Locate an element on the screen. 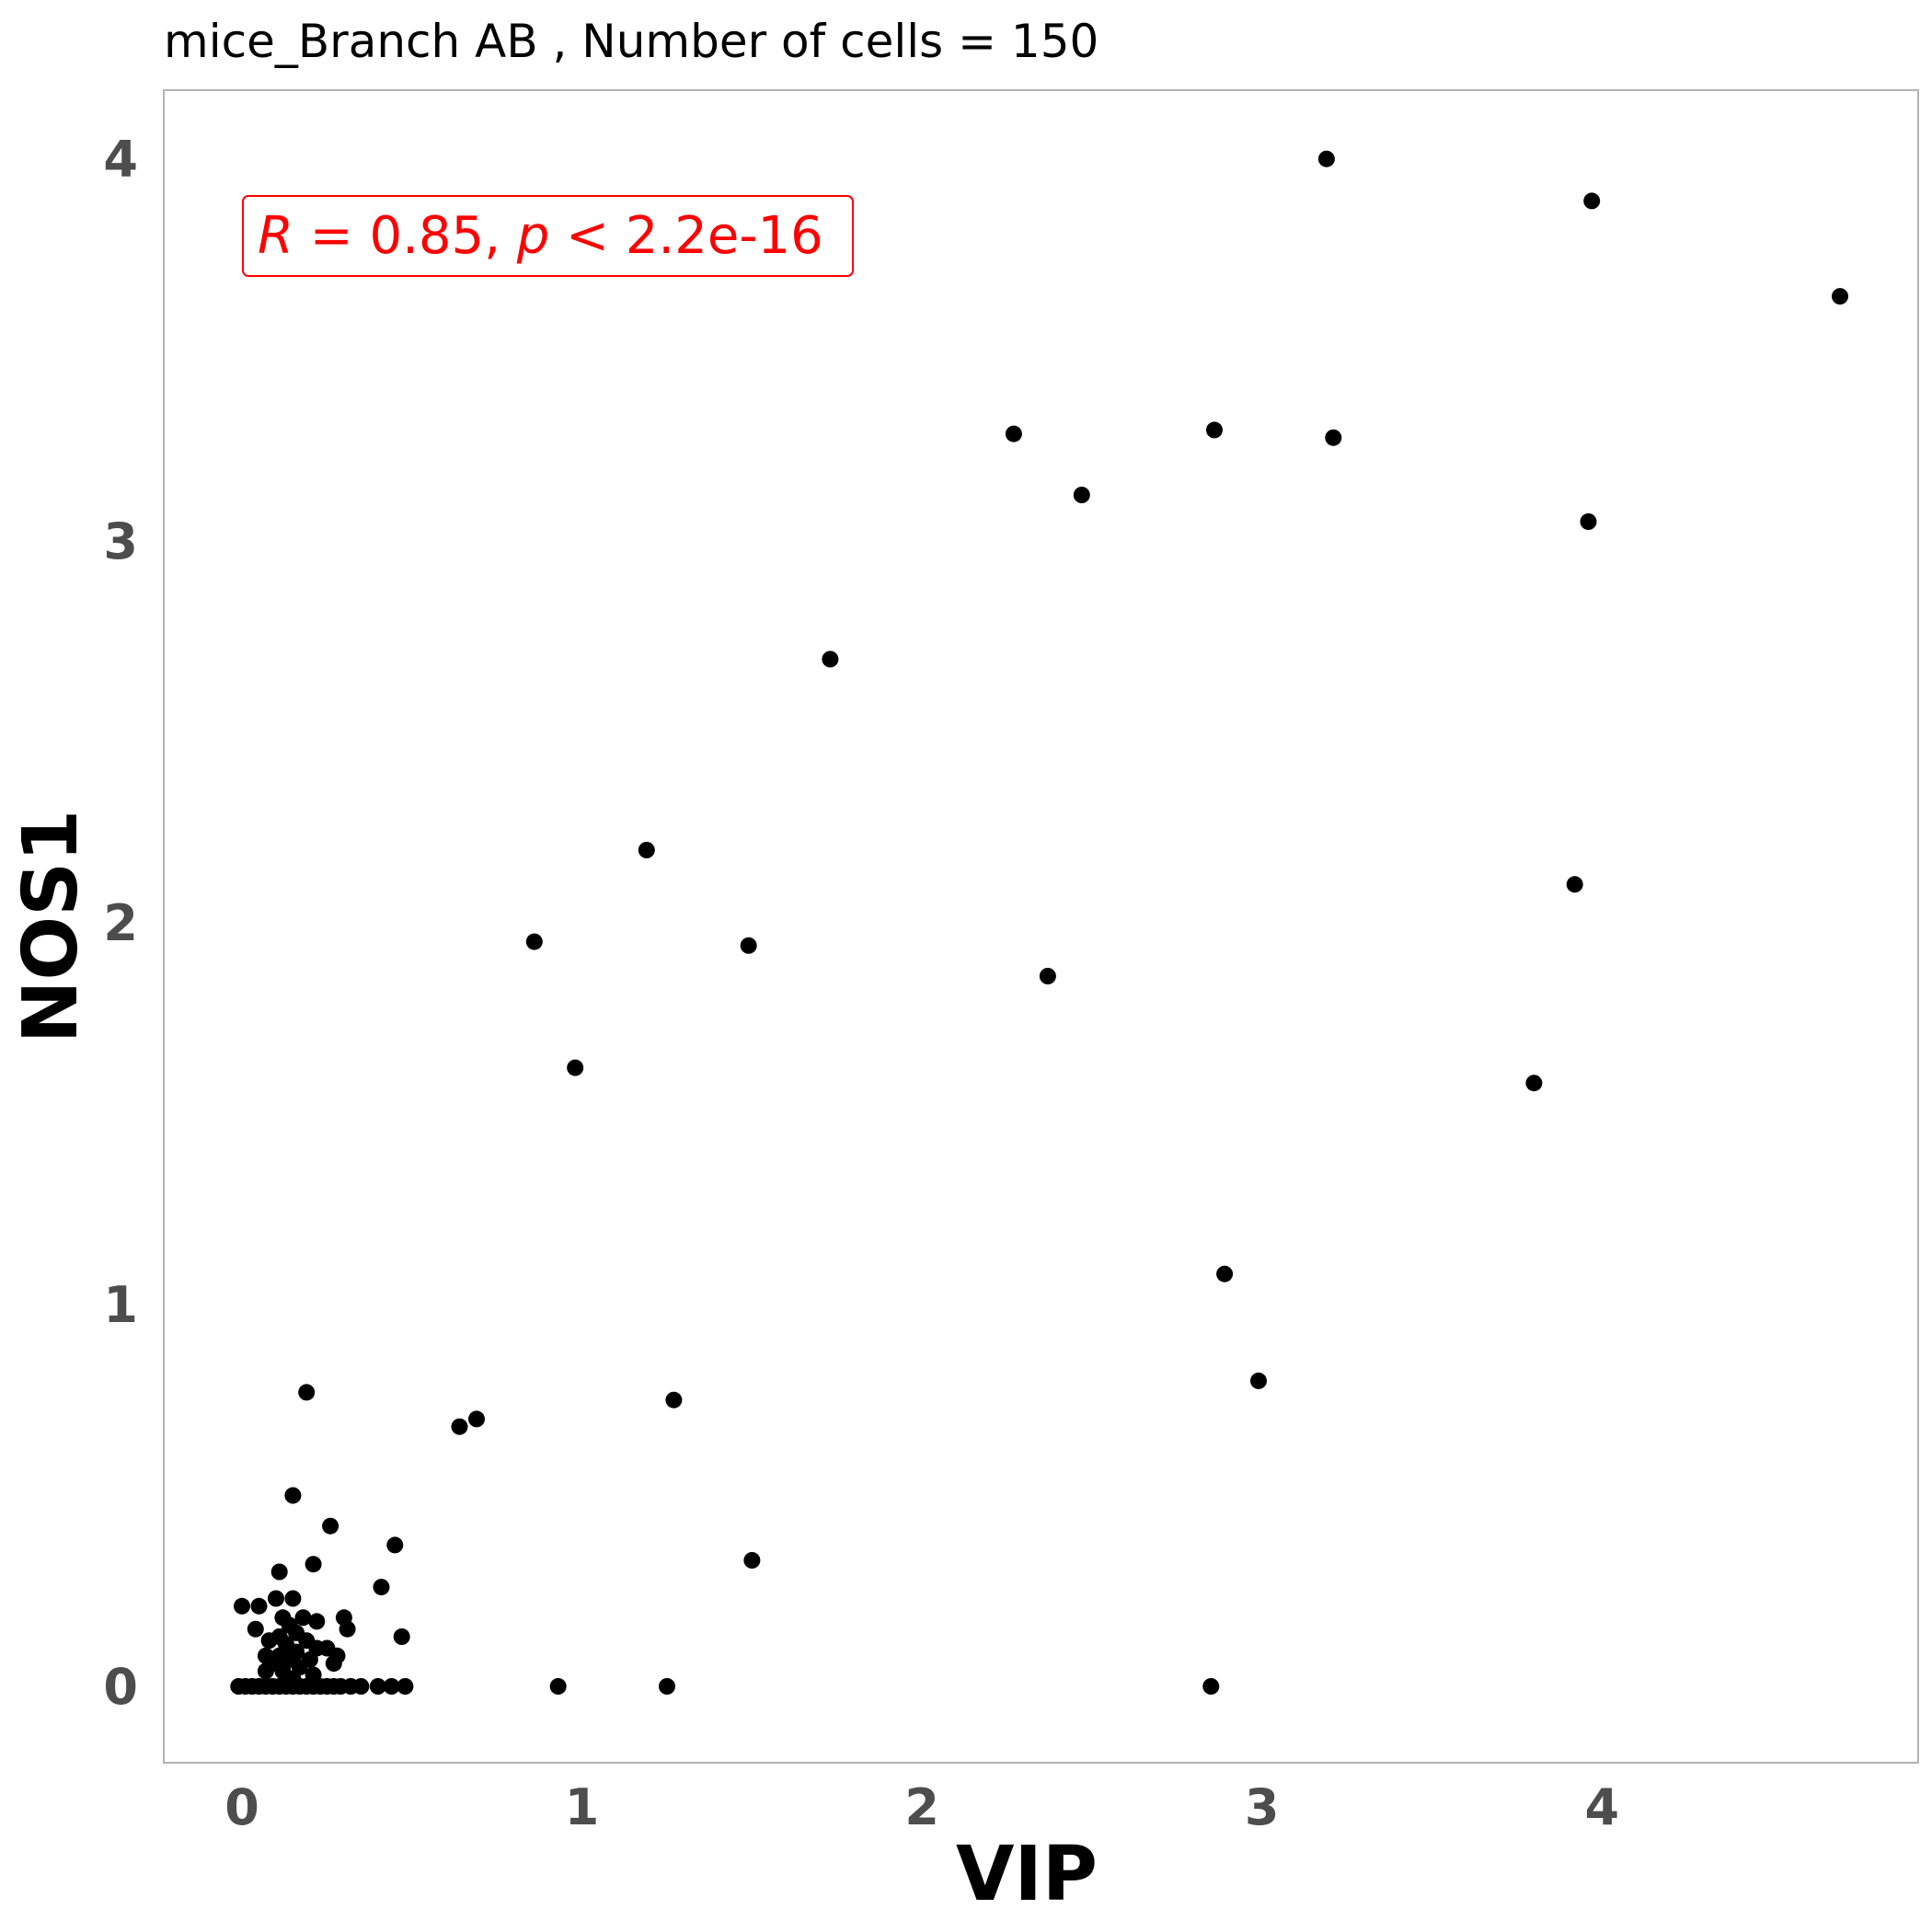 This screenshot has width=1932, height=1932. y-tick-label: 3 is located at coordinates (120, 541).